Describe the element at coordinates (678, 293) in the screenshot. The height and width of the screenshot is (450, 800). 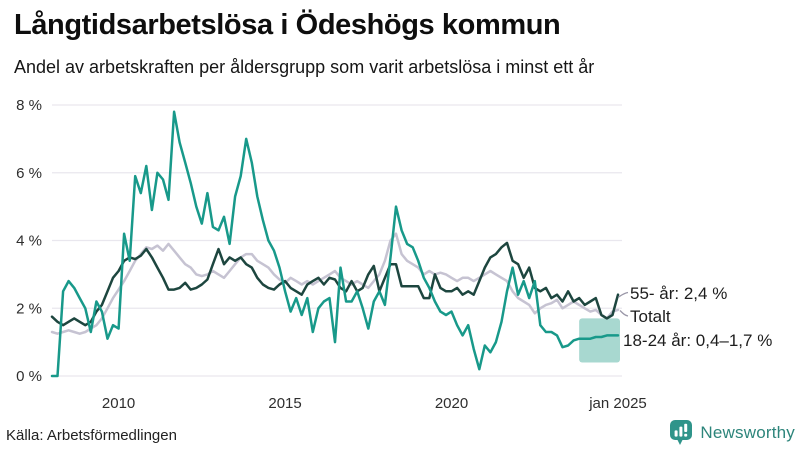
I see `line-end-annotation: 55- år: 2,4 %` at that location.